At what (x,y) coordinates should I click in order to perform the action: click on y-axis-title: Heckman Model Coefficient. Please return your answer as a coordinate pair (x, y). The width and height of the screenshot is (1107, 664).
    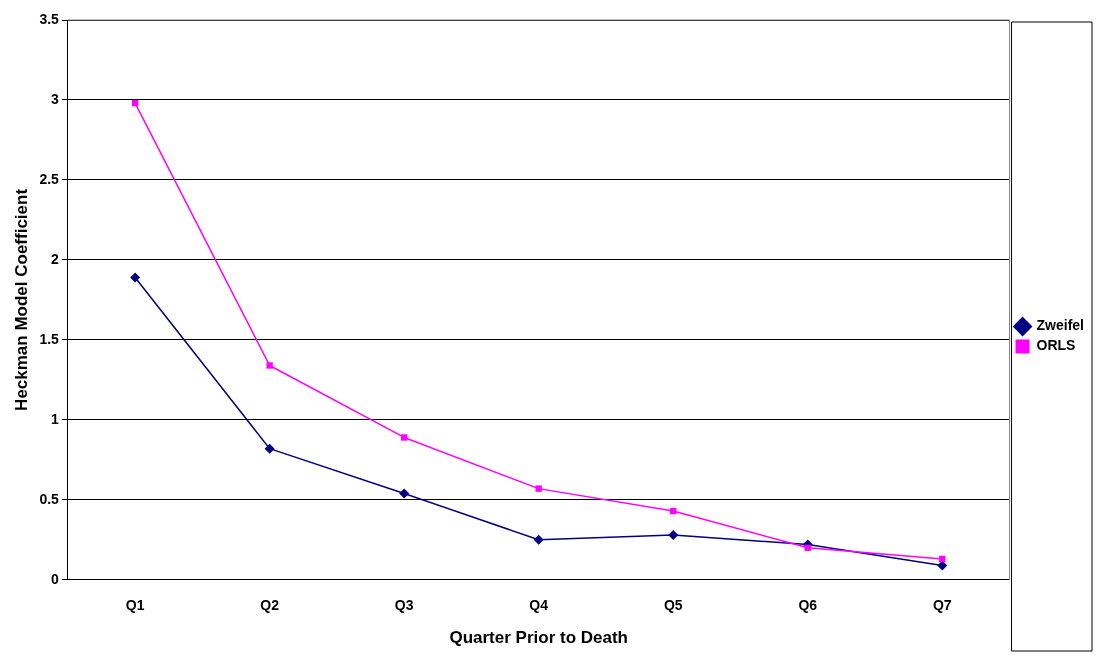
    Looking at the image, I should click on (21, 299).